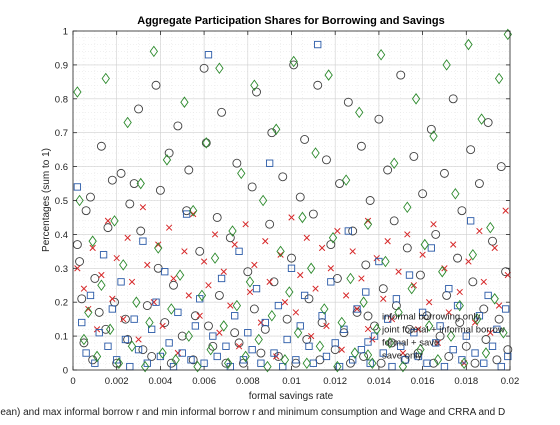 This screenshot has width=560, height=425. What do you see at coordinates (61, 303) in the screenshot?
I see `y-tick-label: 0.2` at bounding box center [61, 303].